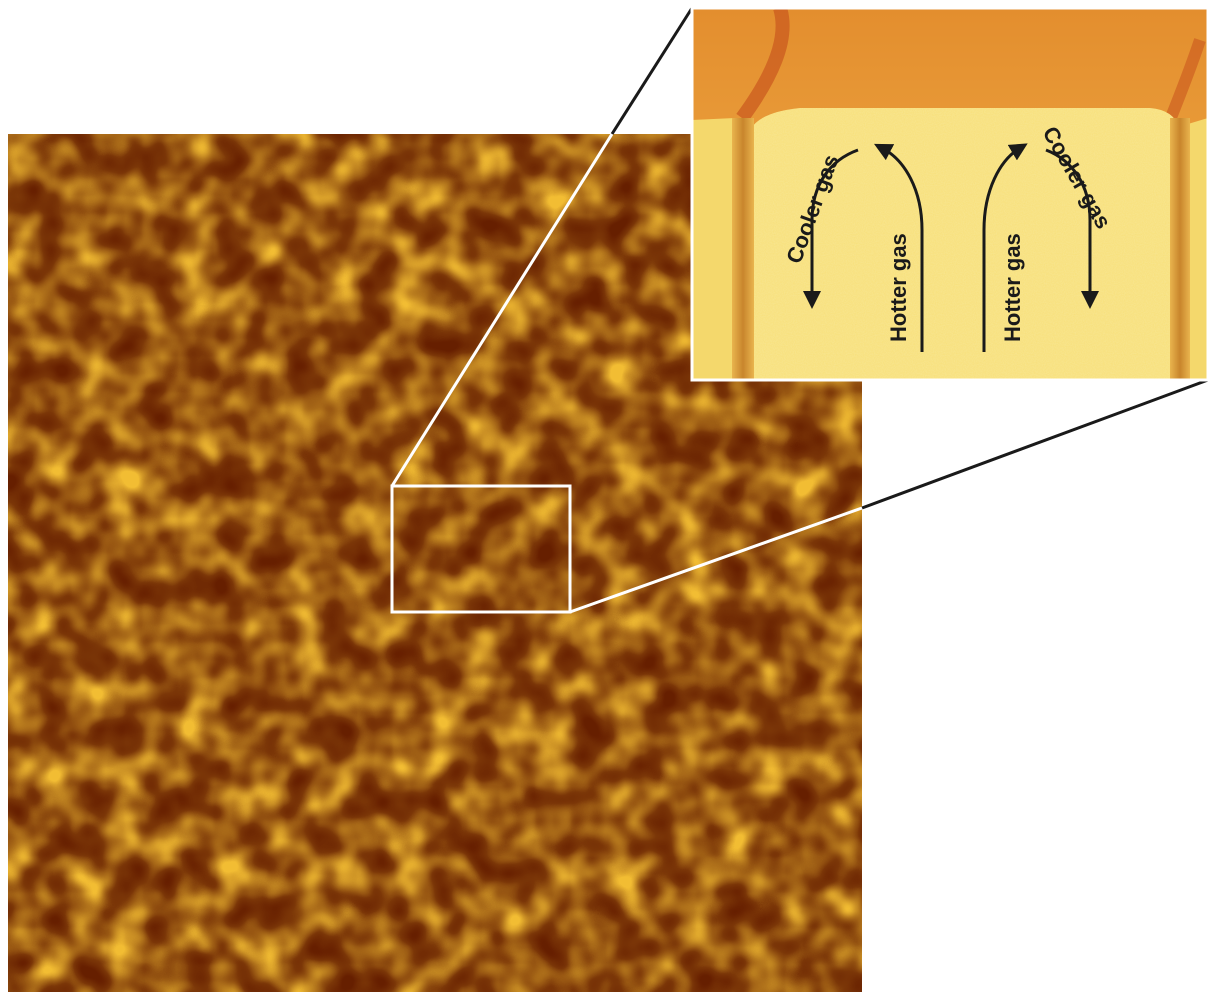  What do you see at coordinates (898, 287) in the screenshot?
I see `label-hotter-gas-left: Hotter gas` at bounding box center [898, 287].